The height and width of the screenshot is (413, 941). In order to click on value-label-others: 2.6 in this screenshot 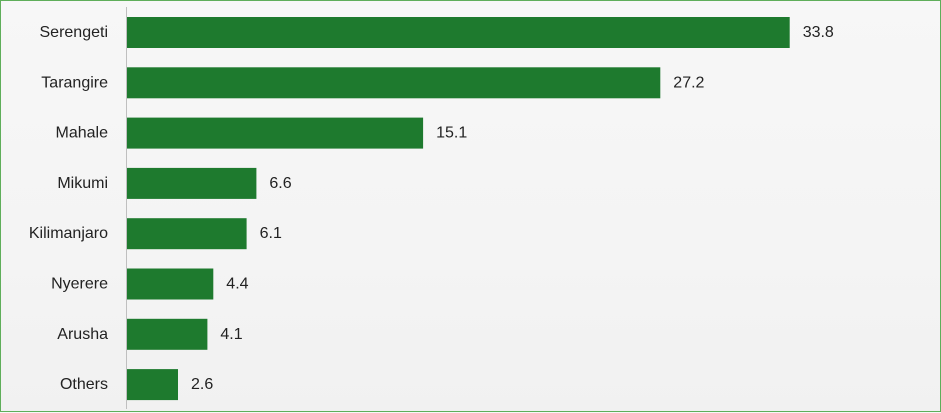, I will do `click(202, 384)`.